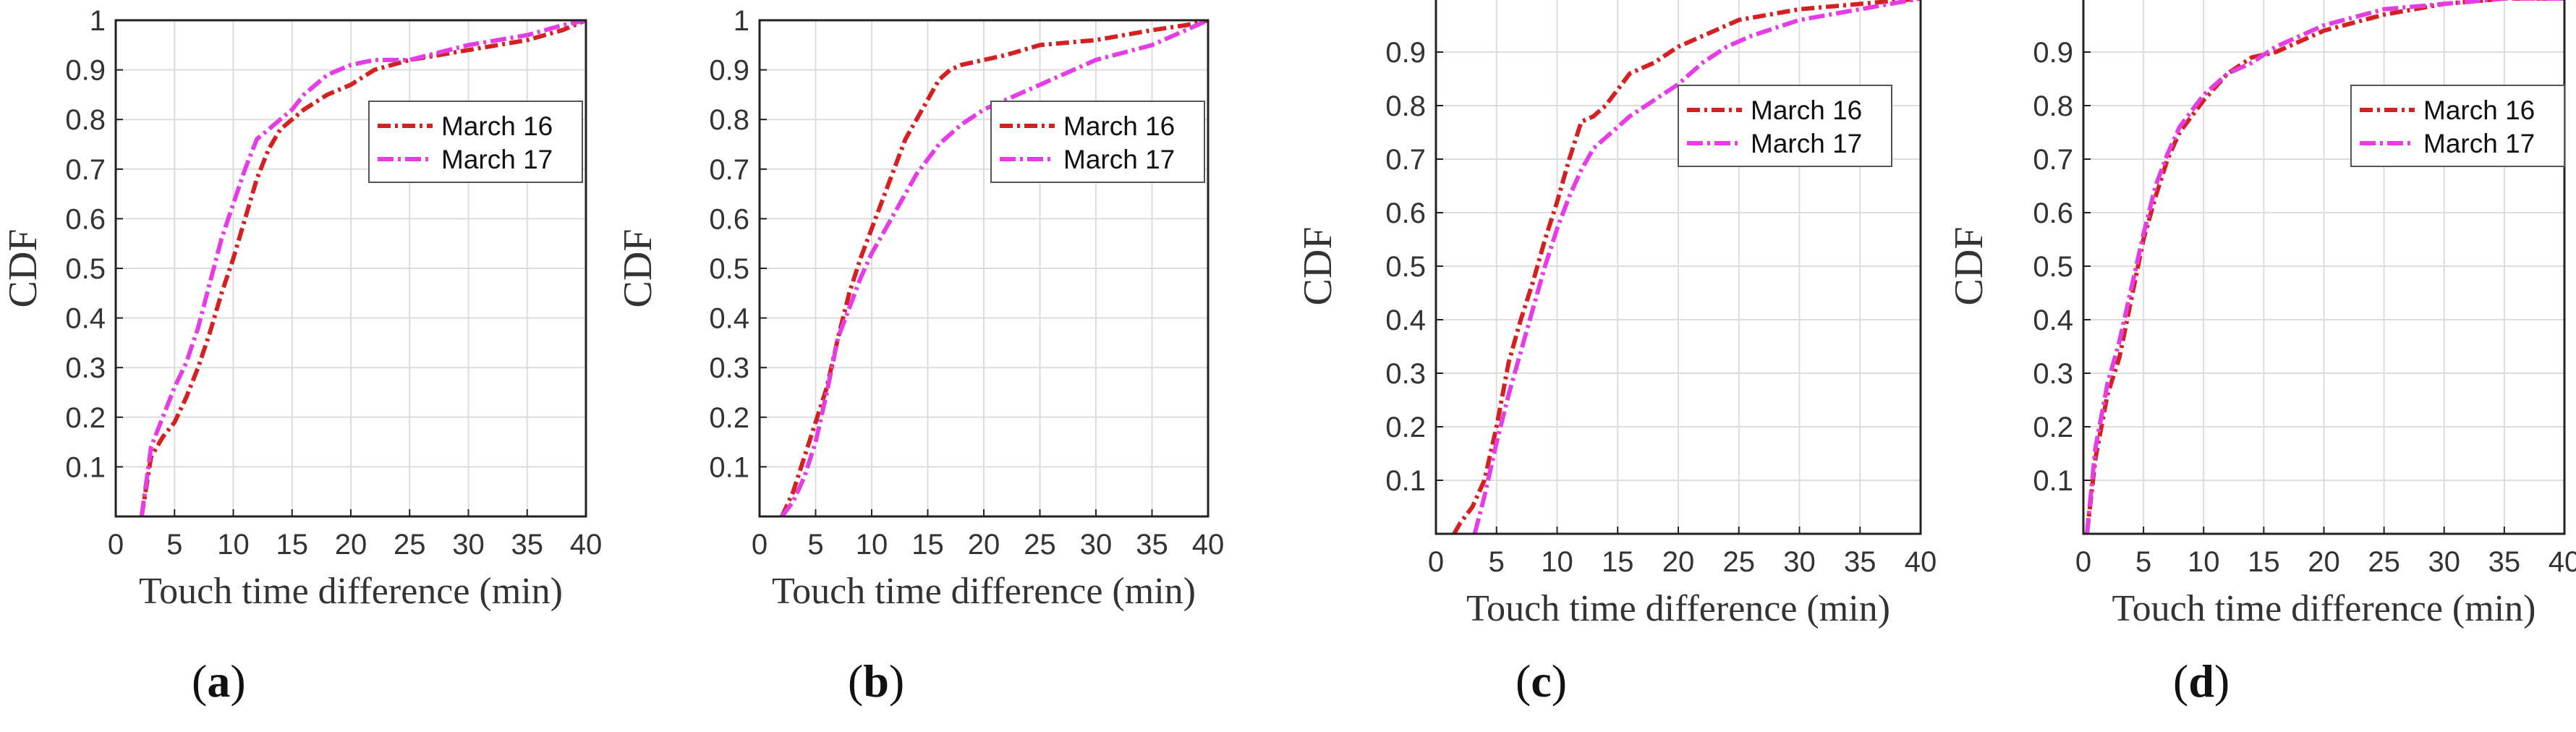  I want to click on y-axis-label: CDF, so click(1969, 266).